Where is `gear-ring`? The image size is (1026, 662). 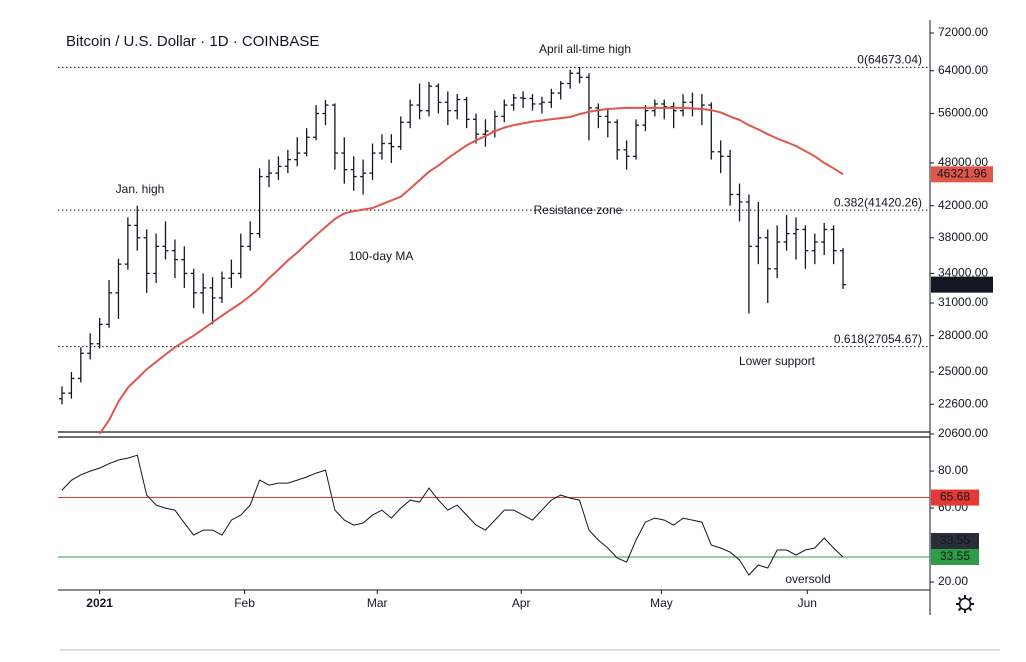
gear-ring is located at coordinates (965, 604).